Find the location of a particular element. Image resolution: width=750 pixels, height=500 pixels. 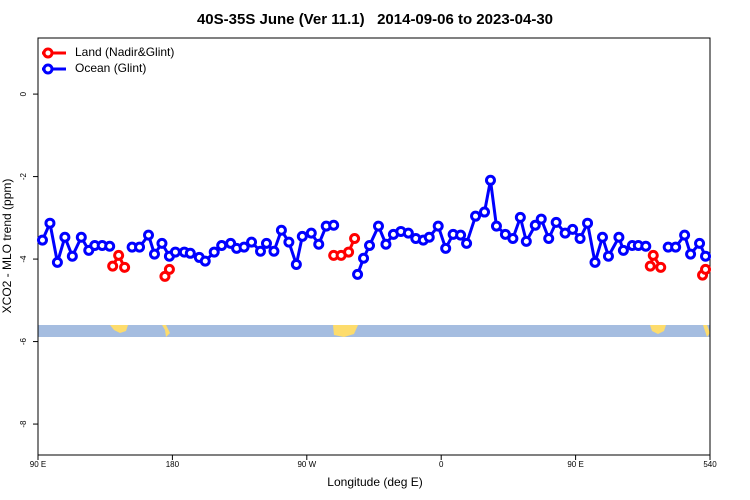

x-tick-label: 0 is located at coordinates (441, 464).